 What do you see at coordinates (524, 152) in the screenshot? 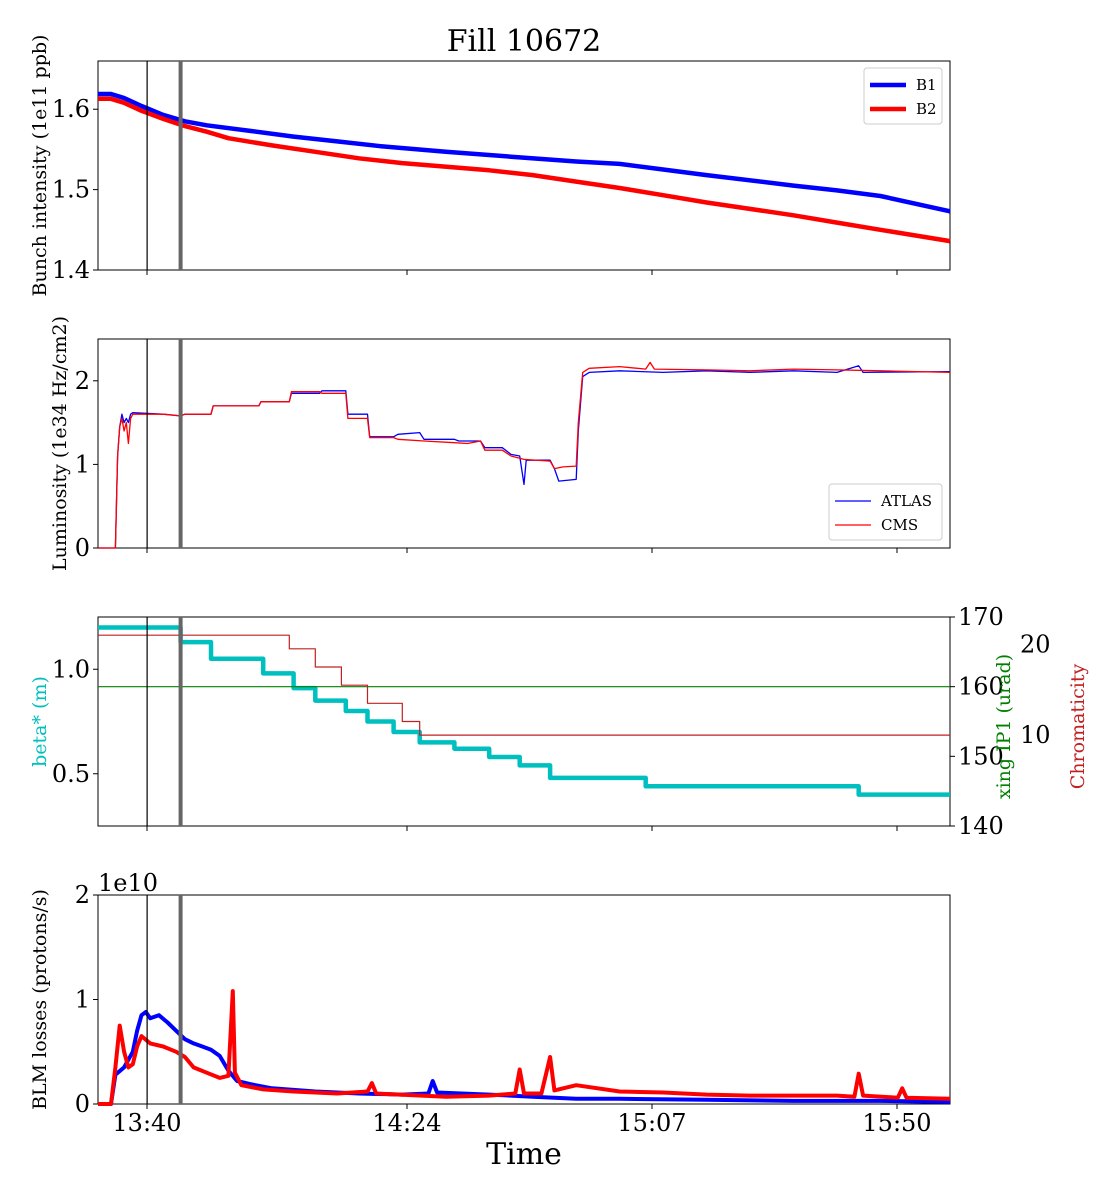
I see `series-b1` at bounding box center [524, 152].